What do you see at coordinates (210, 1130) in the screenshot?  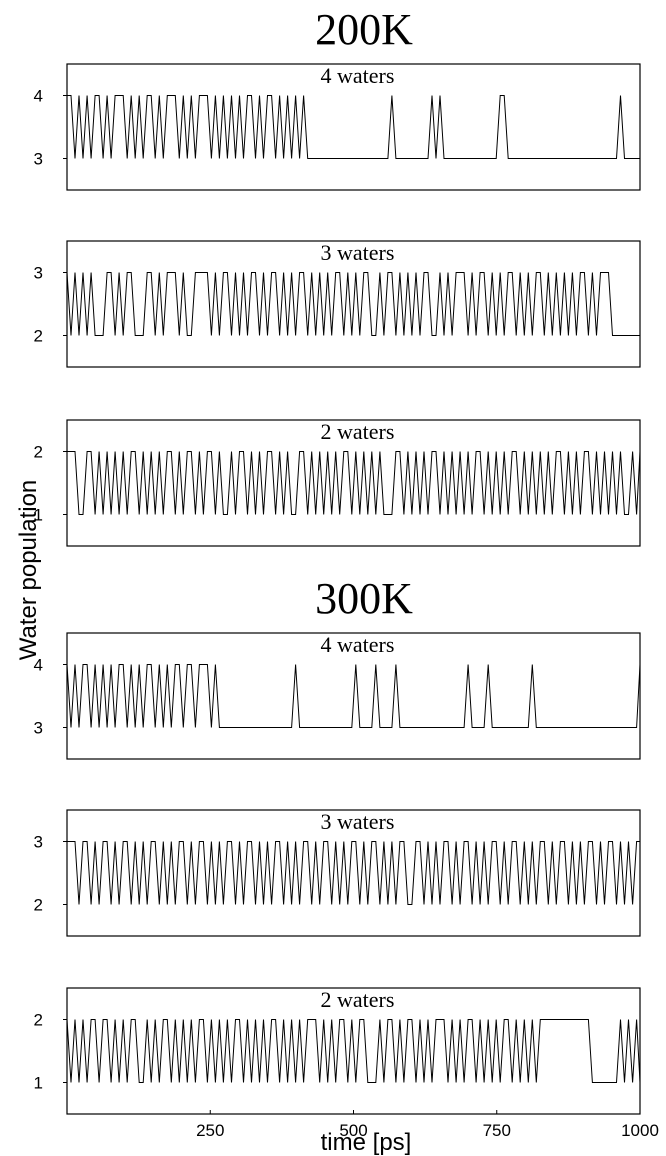 I see `x-tick-label: 250` at bounding box center [210, 1130].